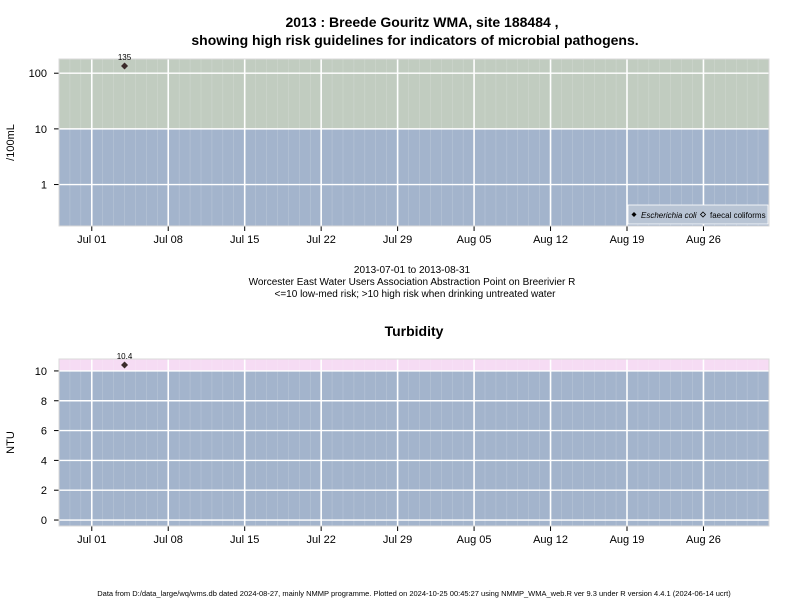 The height and width of the screenshot is (600, 800). What do you see at coordinates (412, 270) in the screenshot?
I see `date-range-text: 2013-07-01 to 2013-08-31` at bounding box center [412, 270].